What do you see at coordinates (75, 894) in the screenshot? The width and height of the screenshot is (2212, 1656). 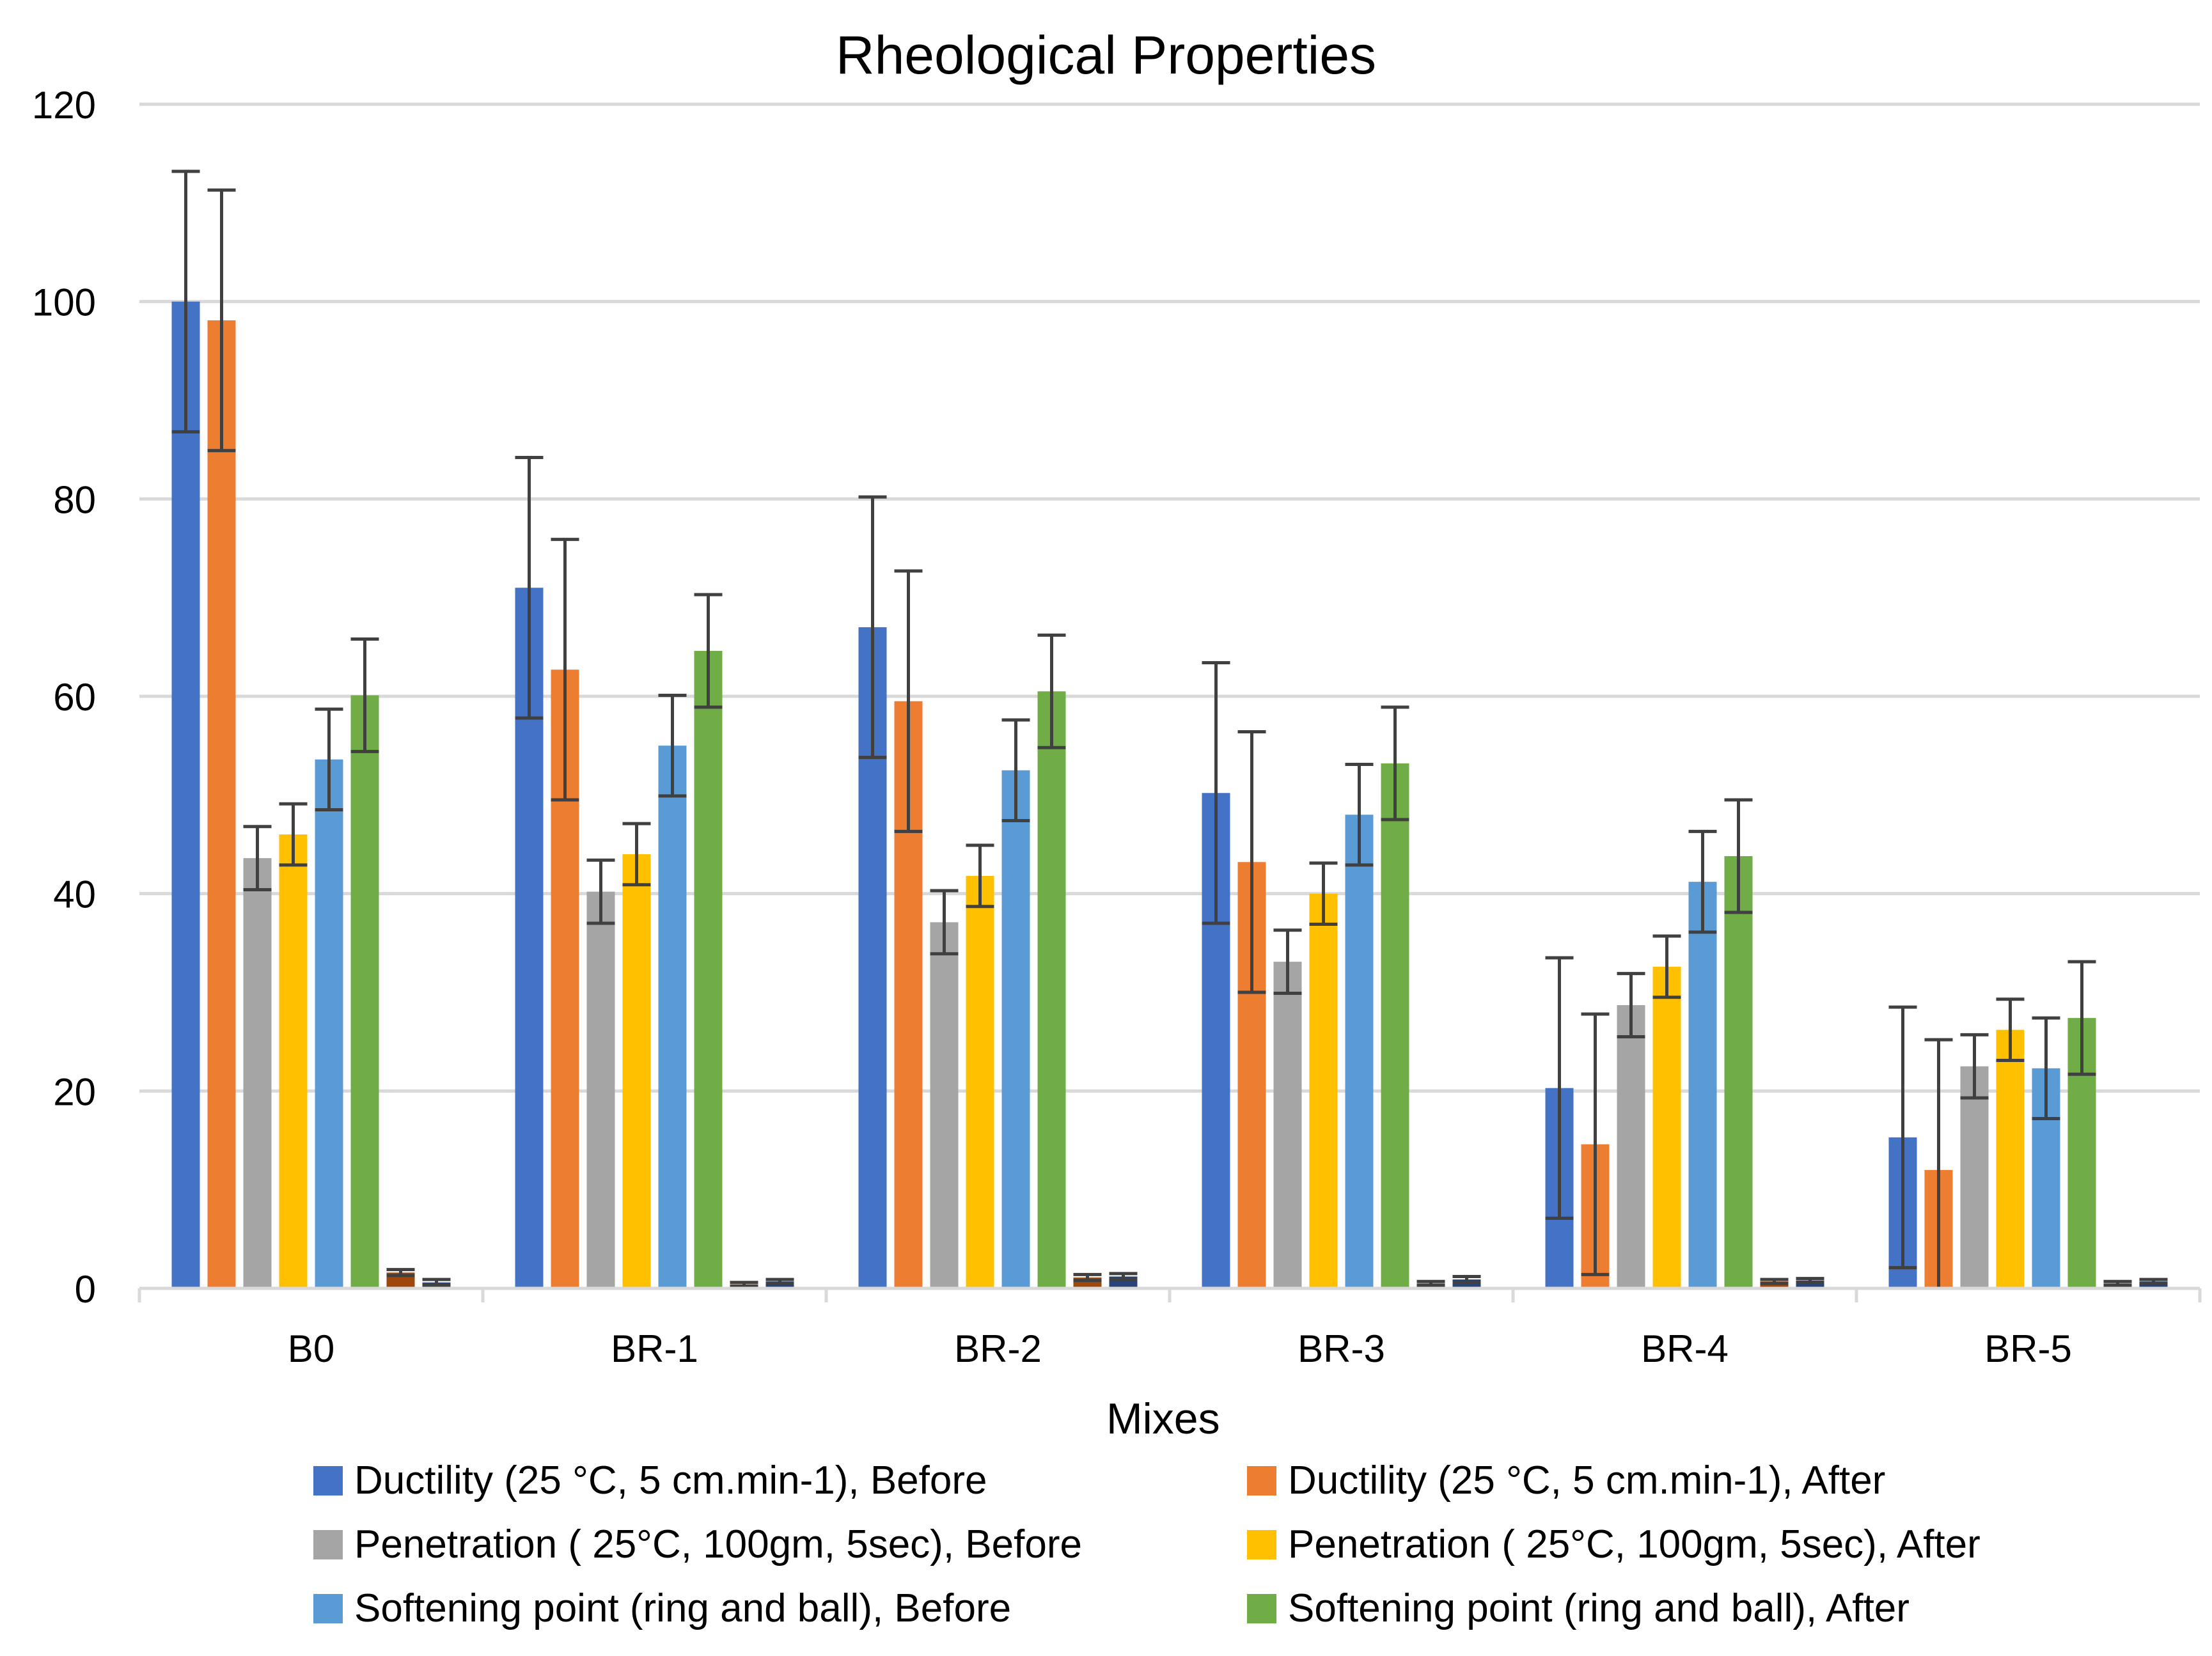 I see `y-tick-label: 40` at bounding box center [75, 894].